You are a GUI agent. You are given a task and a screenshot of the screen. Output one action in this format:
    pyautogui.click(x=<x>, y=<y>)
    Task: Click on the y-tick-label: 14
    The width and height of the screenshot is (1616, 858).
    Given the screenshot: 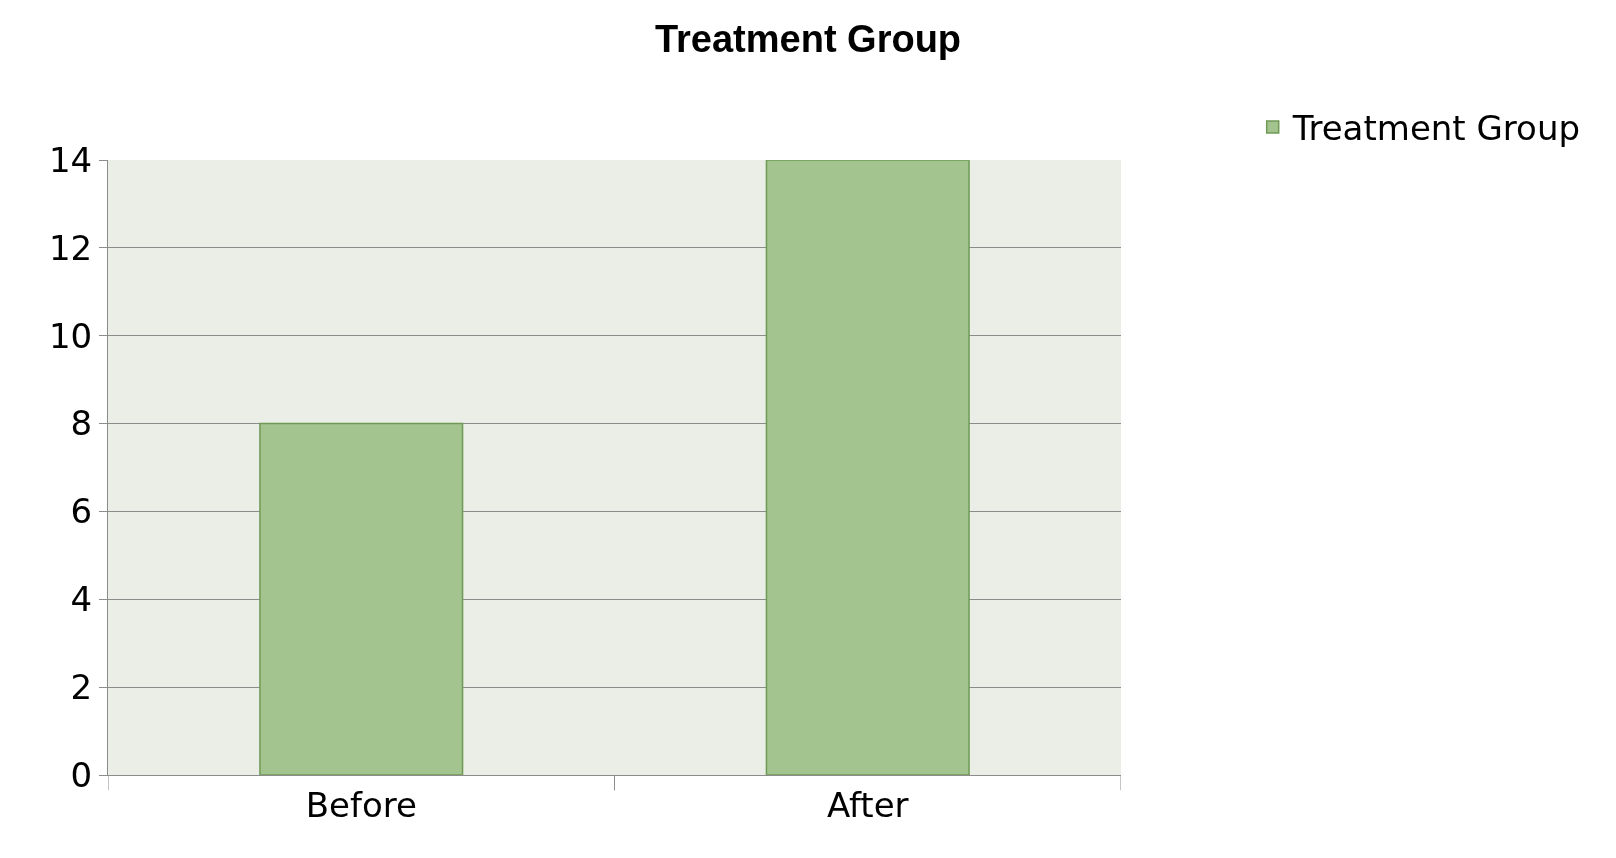 What is the action you would take?
    pyautogui.click(x=70, y=159)
    